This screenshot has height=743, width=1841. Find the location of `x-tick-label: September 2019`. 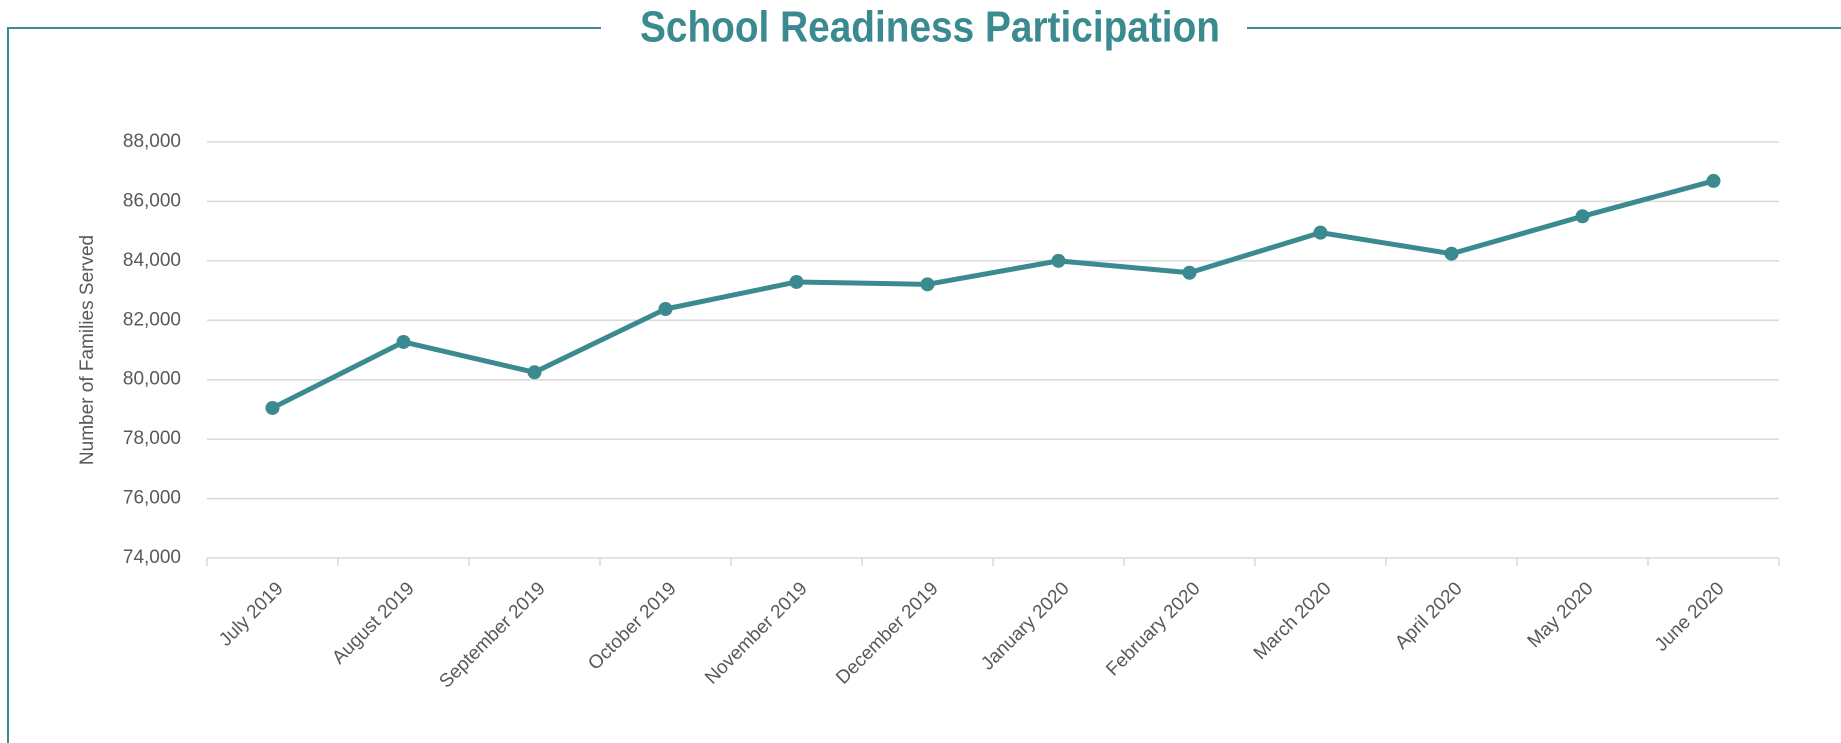

x-tick-label: September 2019 is located at coordinates (492, 635).